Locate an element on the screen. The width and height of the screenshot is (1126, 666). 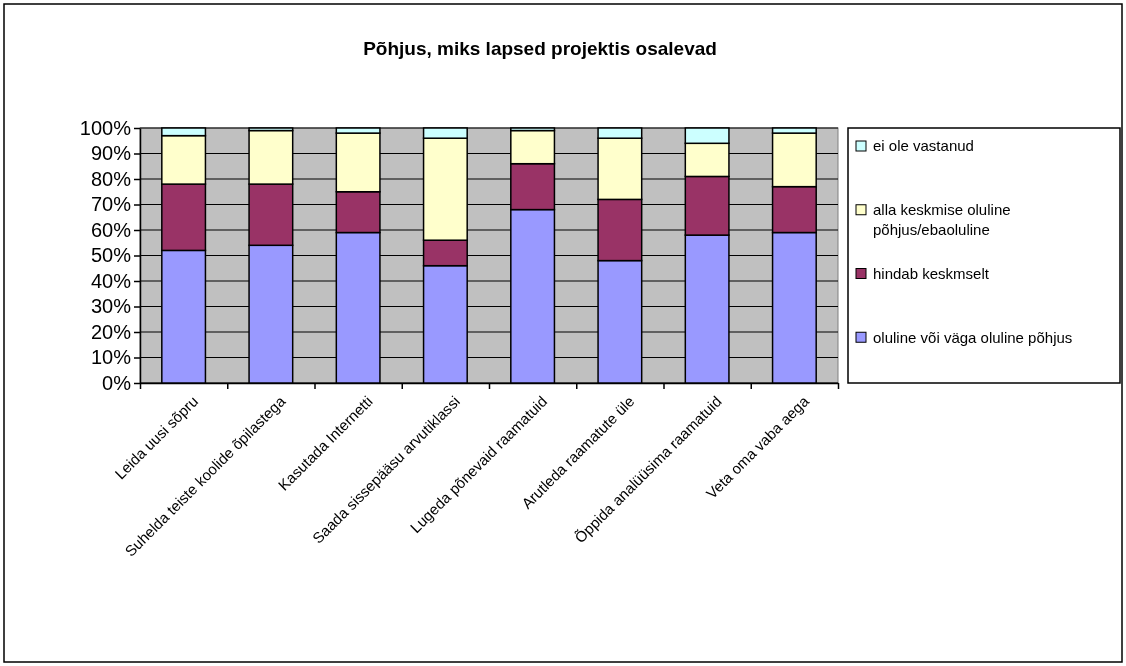
legend-label: hindab keskmselt is located at coordinates (931, 273).